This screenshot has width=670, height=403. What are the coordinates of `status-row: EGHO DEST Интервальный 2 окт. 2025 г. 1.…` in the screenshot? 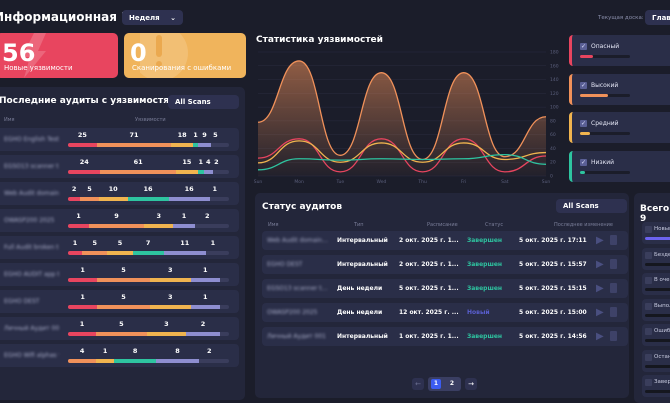 It's located at (445, 264).